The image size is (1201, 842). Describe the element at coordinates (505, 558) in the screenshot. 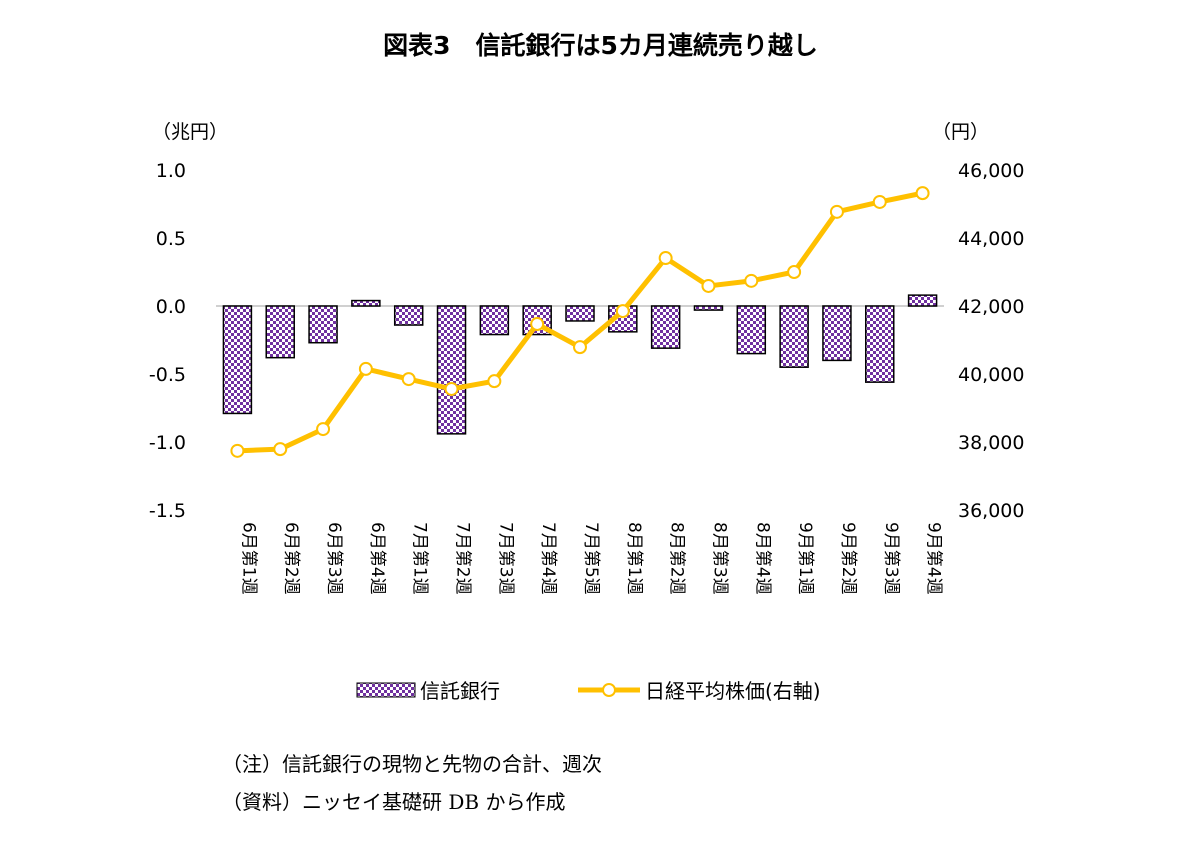

I see `category-label: 7月第3週` at that location.